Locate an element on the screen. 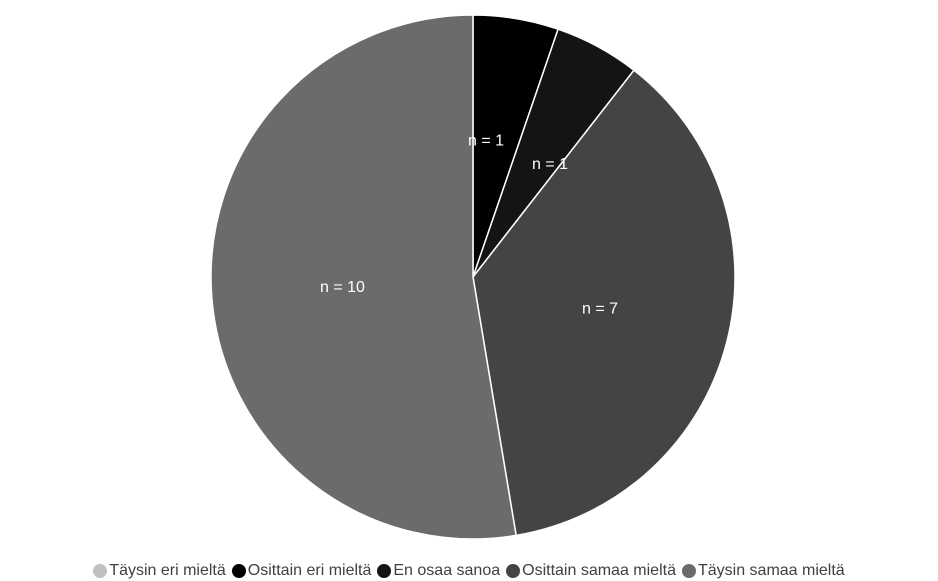  data-label-osittain-samaa-mielta: n = 7 is located at coordinates (600, 308).